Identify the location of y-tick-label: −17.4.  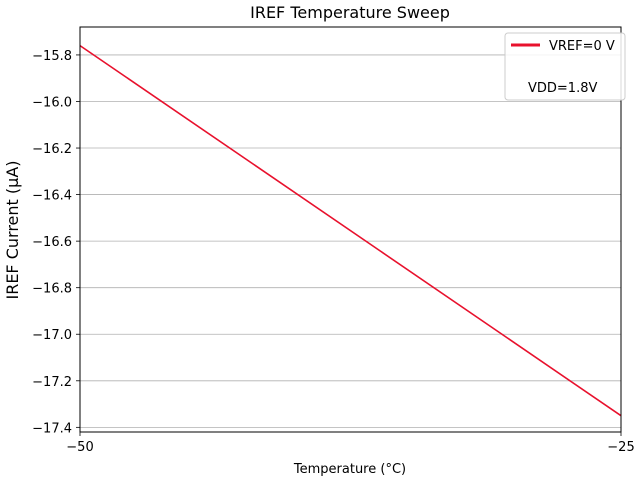
(52, 428).